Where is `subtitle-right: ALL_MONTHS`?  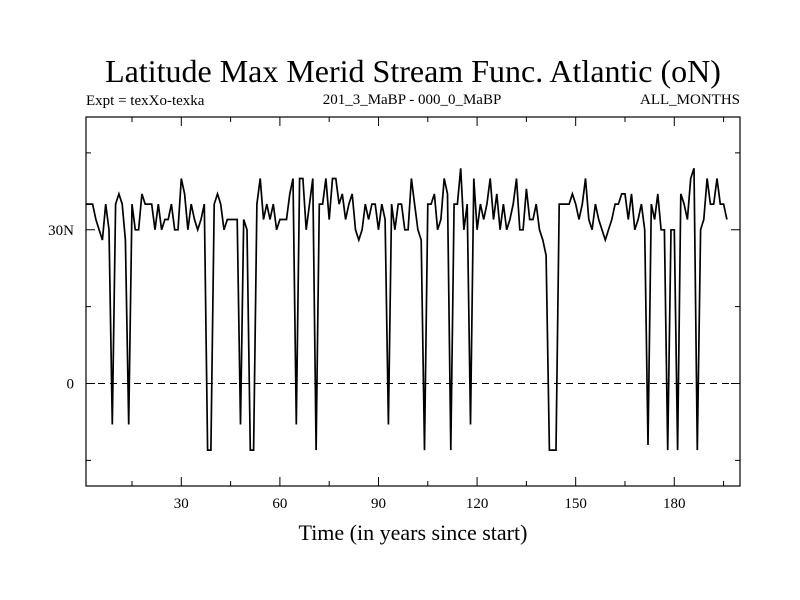 subtitle-right: ALL_MONTHS is located at coordinates (690, 100).